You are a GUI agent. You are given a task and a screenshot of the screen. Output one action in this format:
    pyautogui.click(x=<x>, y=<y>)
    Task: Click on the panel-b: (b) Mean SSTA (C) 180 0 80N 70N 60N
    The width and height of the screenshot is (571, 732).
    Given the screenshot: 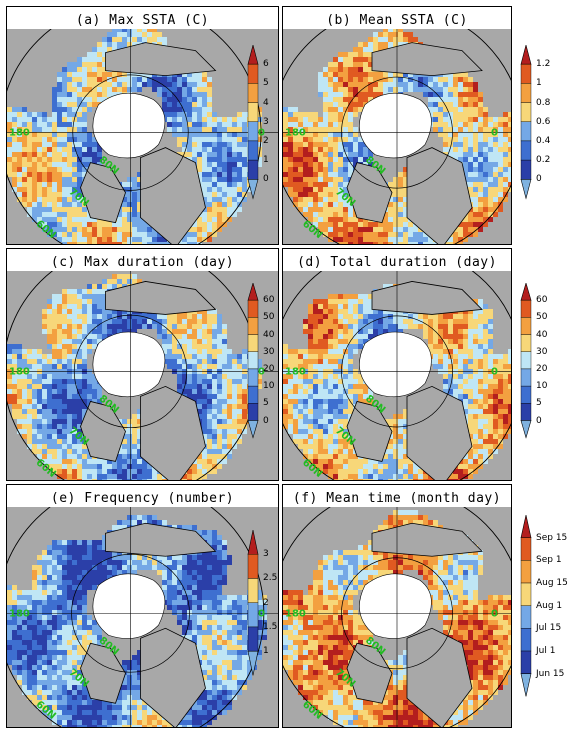 What is the action you would take?
    pyautogui.click(x=397, y=125)
    